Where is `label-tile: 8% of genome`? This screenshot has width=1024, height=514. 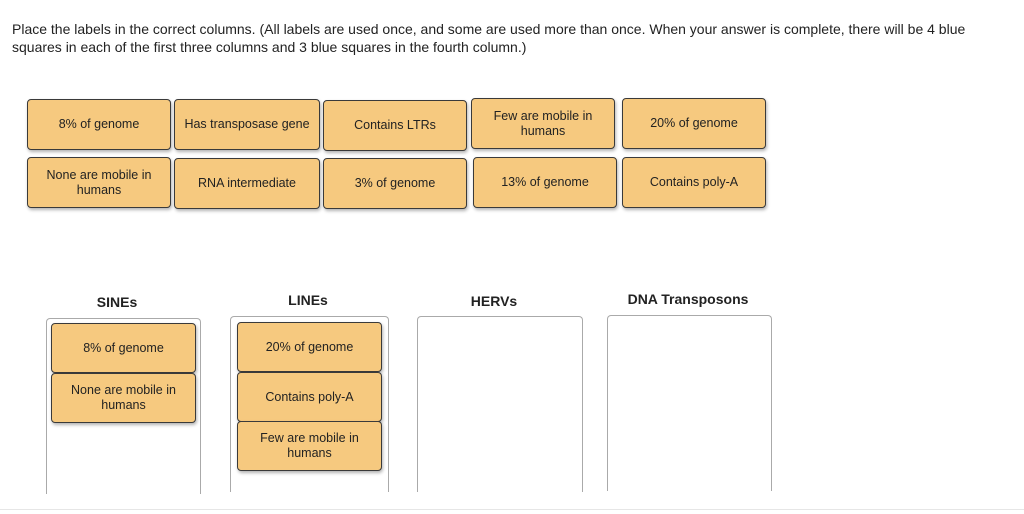 label-tile: 8% of genome is located at coordinates (99, 124).